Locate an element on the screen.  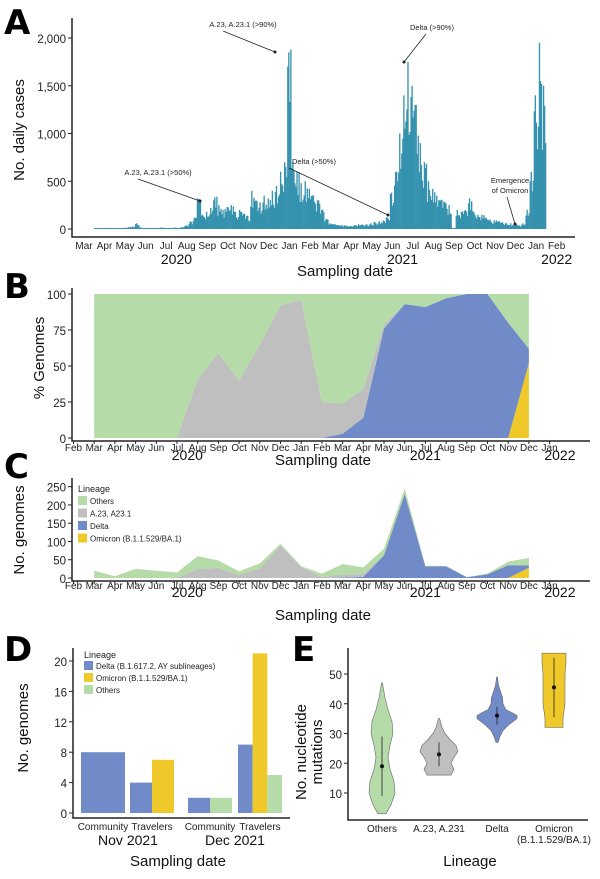
bar-others is located at coordinates (274, 794).